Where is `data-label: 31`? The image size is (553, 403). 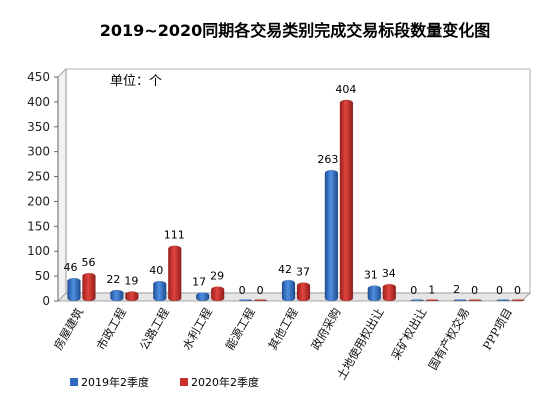 data-label: 31 is located at coordinates (371, 275).